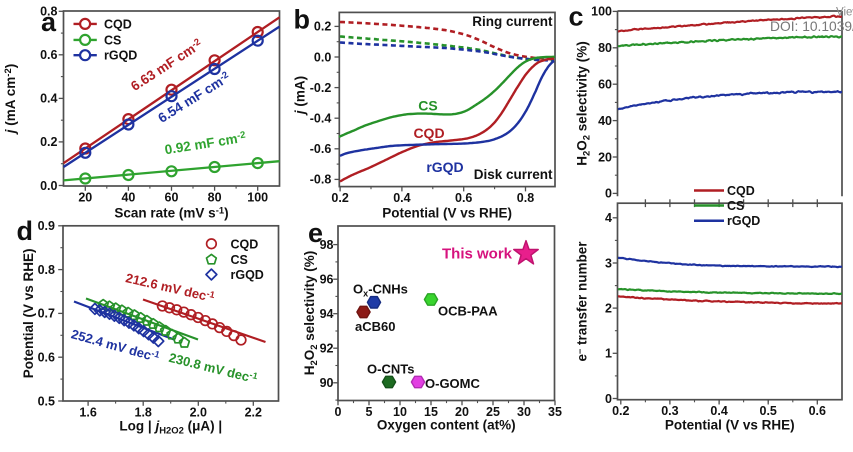  I want to click on svg-text: c, so click(576, 17).